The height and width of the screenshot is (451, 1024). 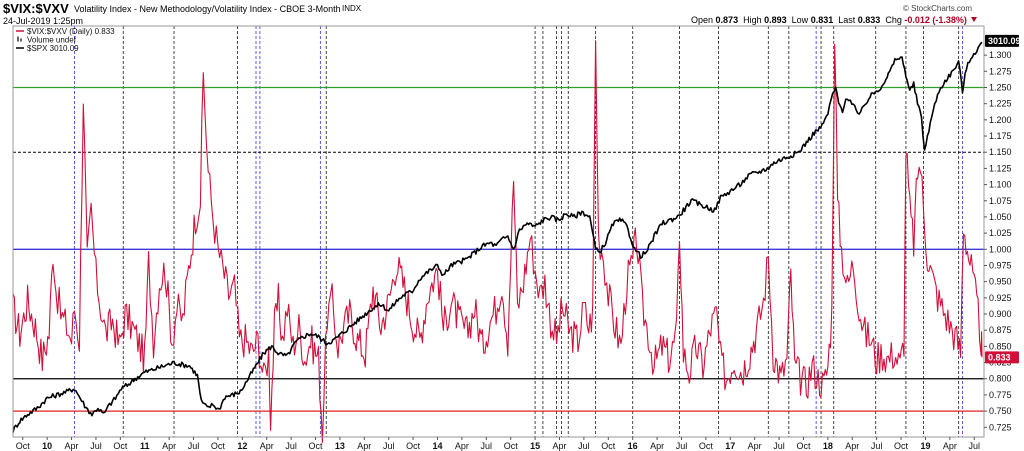 What do you see at coordinates (1000, 379) in the screenshot?
I see `y-tick-label: 0.800` at bounding box center [1000, 379].